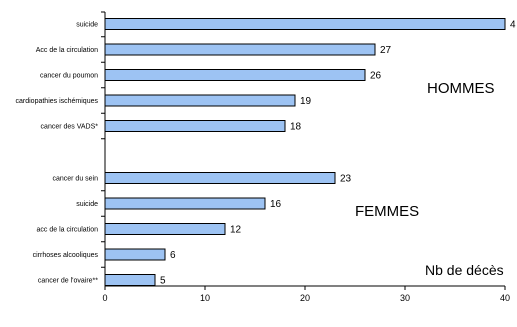 This screenshot has height=327, width=517. I want to click on value-label: 18, so click(296, 127).